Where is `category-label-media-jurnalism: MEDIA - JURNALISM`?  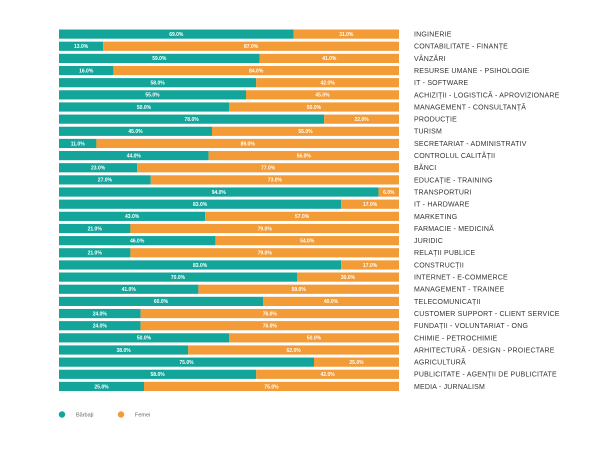
category-label-media-jurnalism: MEDIA - JURNALISM is located at coordinates (449, 387).